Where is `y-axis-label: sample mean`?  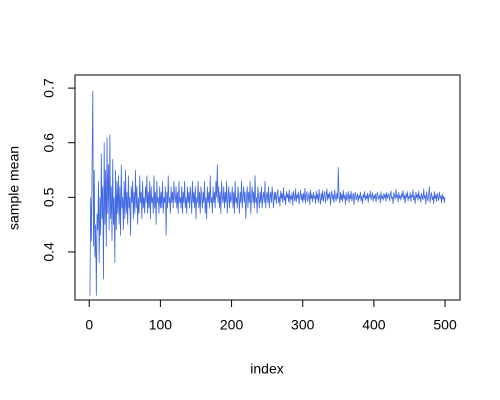
y-axis-label: sample mean is located at coordinates (14, 188).